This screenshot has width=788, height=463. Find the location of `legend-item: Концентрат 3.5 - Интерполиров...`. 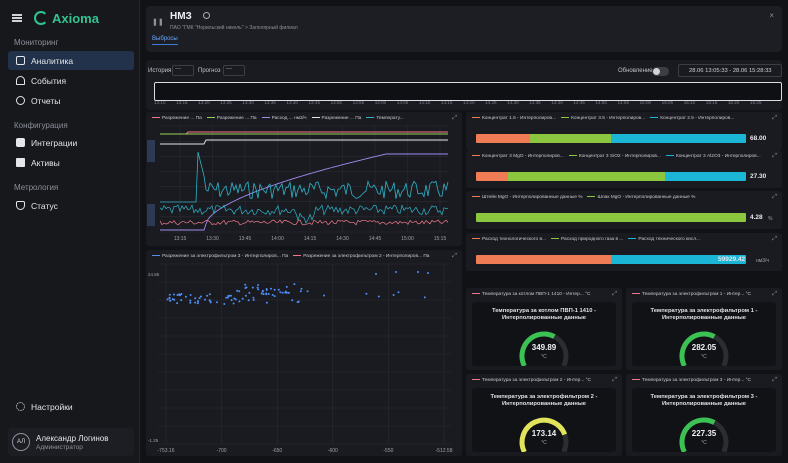

legend-item: Концентрат 3.5 - Интерполиров... is located at coordinates (608, 118).